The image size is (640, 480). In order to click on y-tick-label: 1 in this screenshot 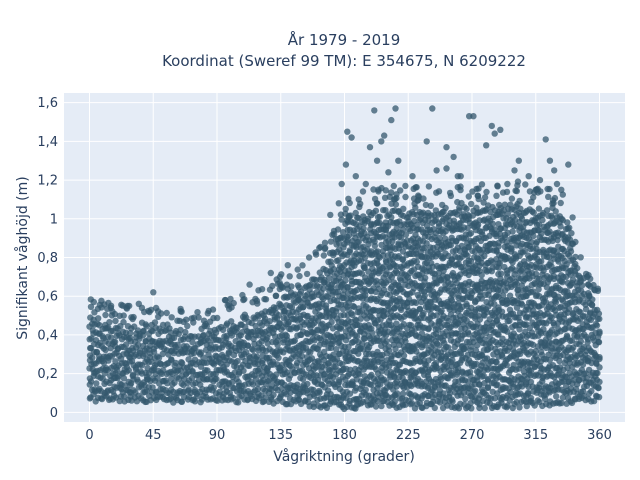, I will do `click(54, 219)`.